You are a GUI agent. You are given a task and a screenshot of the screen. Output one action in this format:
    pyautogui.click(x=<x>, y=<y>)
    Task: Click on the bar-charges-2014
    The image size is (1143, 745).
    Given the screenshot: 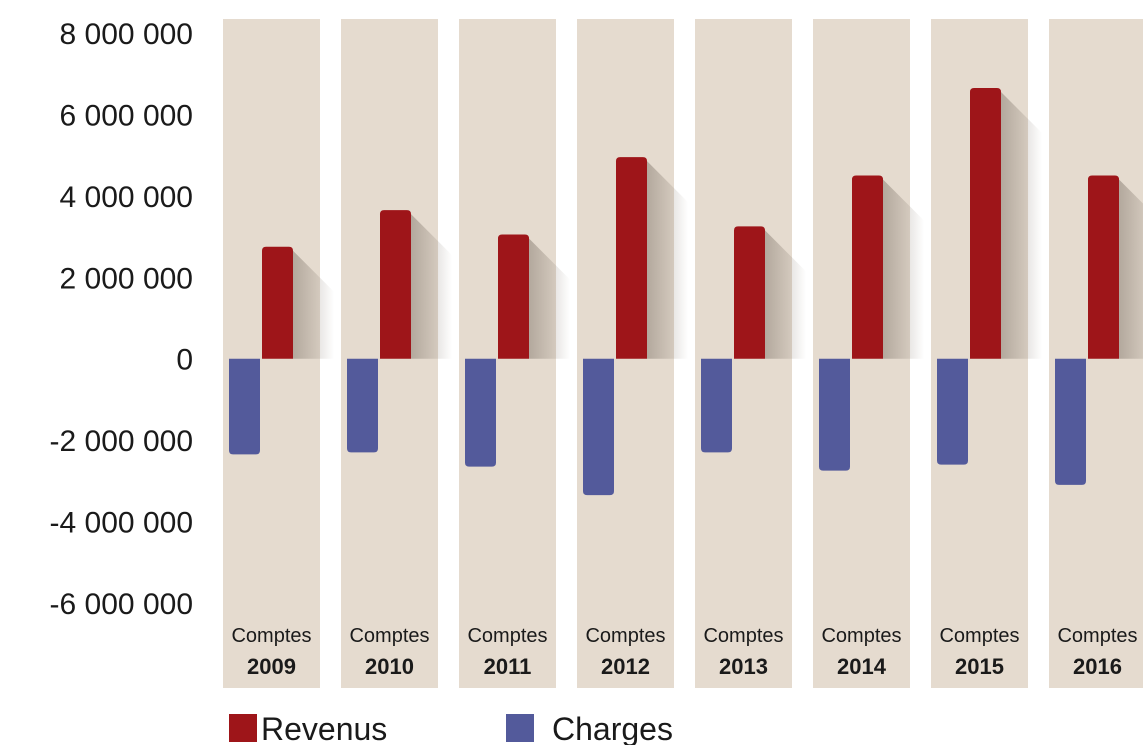 What is the action you would take?
    pyautogui.click(x=834, y=414)
    